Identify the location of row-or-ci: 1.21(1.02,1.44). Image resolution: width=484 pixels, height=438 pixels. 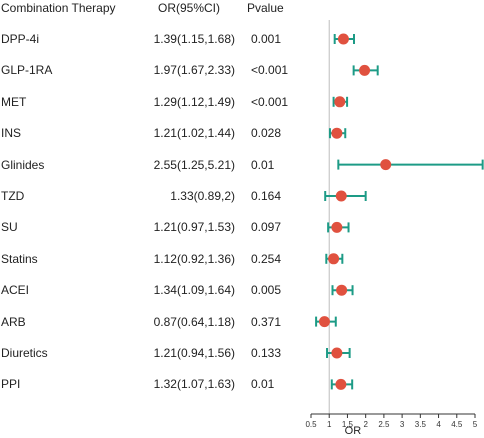
(194, 133).